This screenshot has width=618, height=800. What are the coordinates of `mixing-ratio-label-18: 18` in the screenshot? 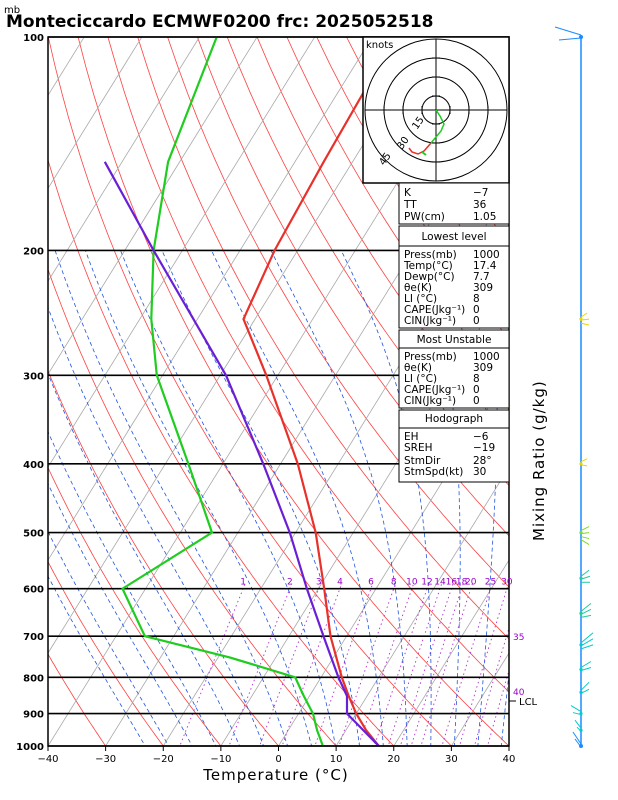 It's located at (462, 583).